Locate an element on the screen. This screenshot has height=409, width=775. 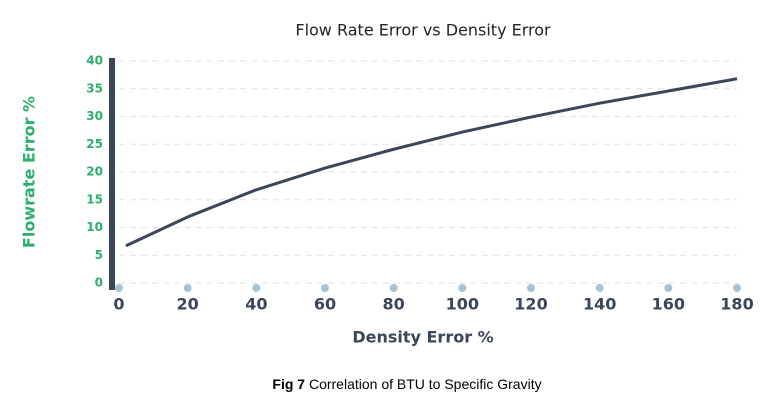
y-tick-label: 0 is located at coordinates (99, 283).